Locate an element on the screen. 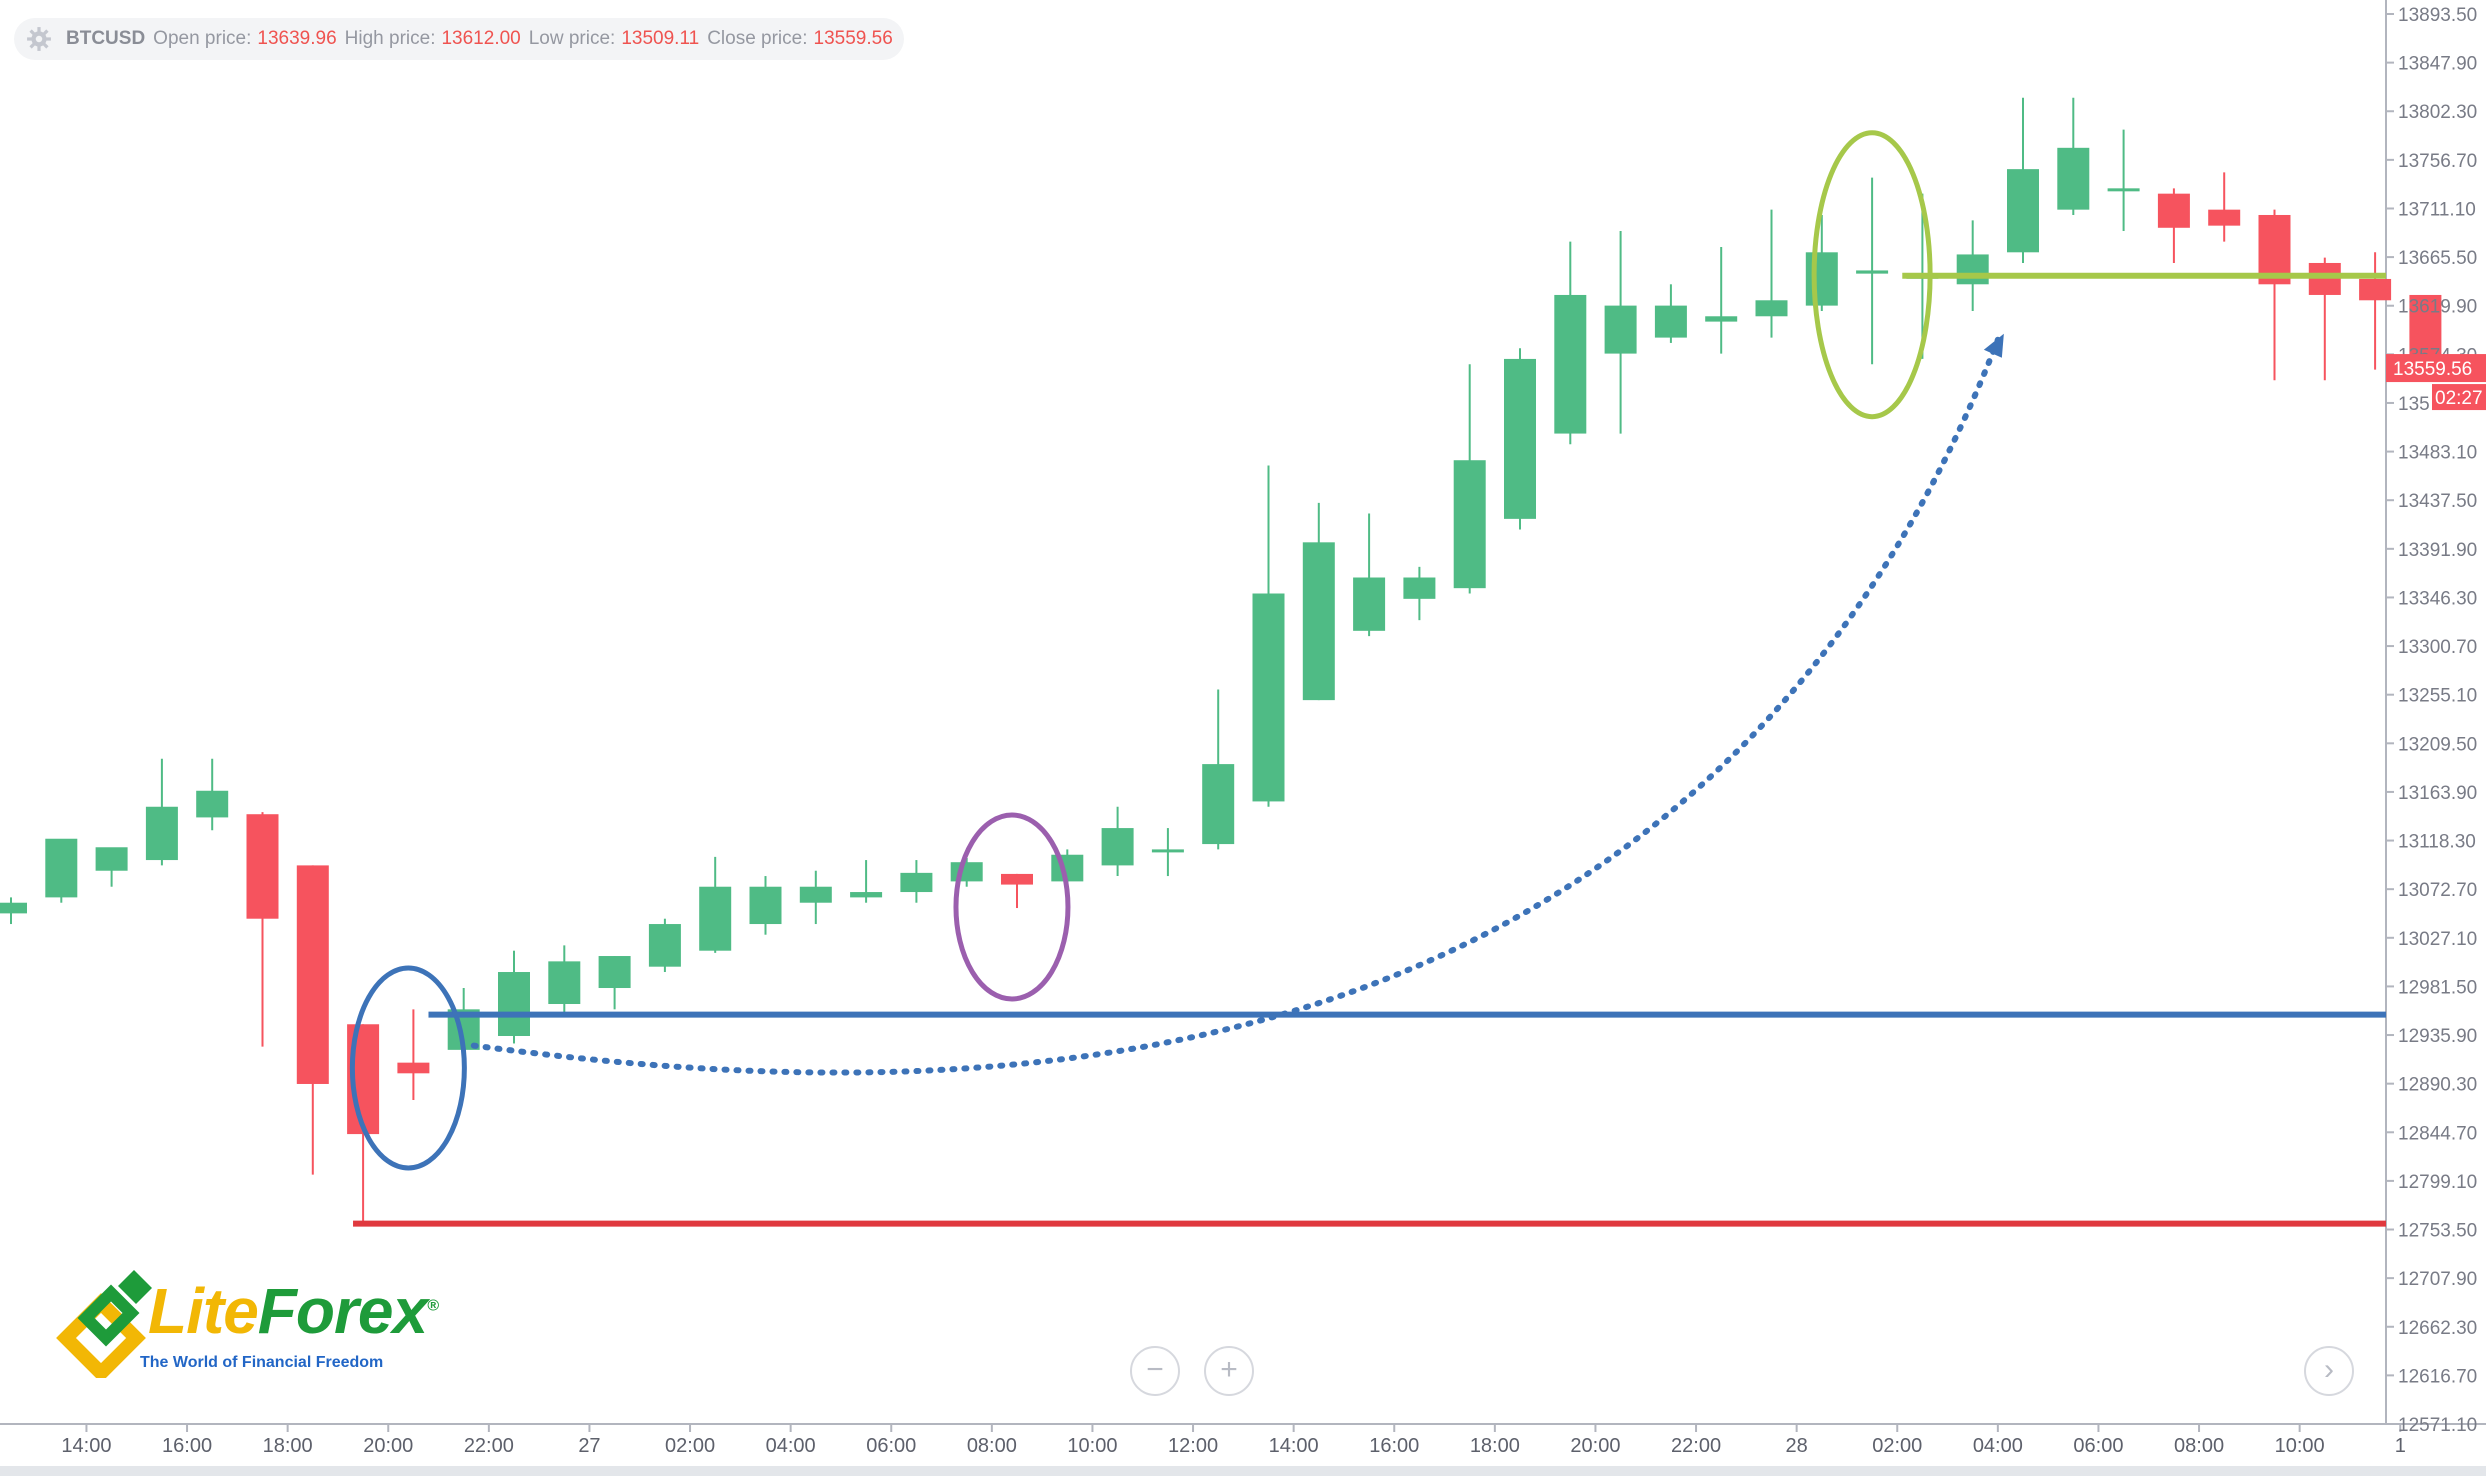 Image resolution: width=2486 pixels, height=1481 pixels. highlight-ellipse-purple is located at coordinates (1012, 907).